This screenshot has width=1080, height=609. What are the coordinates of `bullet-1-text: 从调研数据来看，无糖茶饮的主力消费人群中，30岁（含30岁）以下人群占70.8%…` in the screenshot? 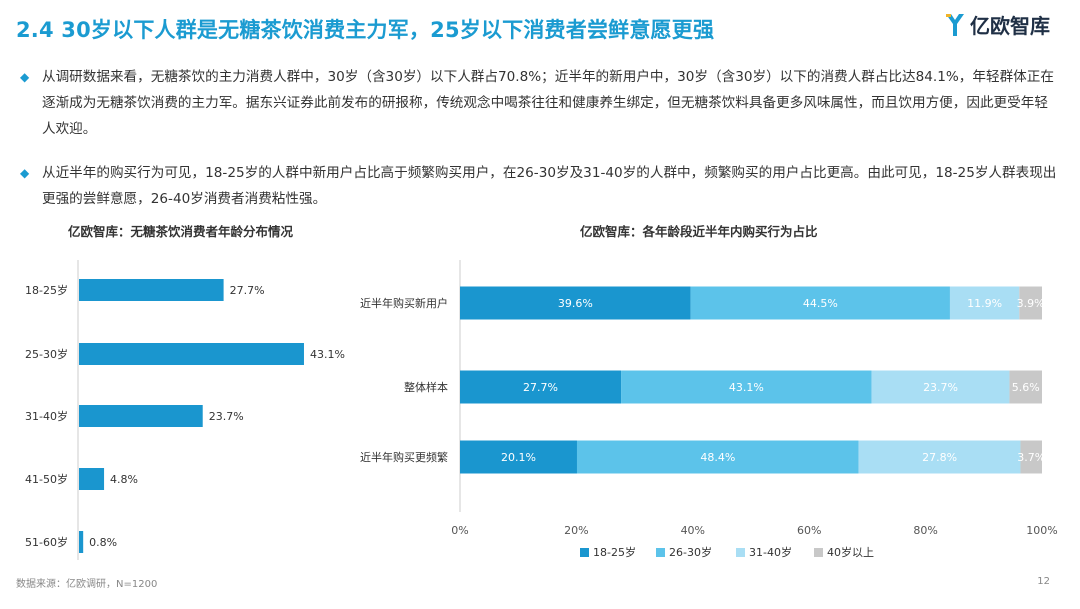 It's located at (548, 103).